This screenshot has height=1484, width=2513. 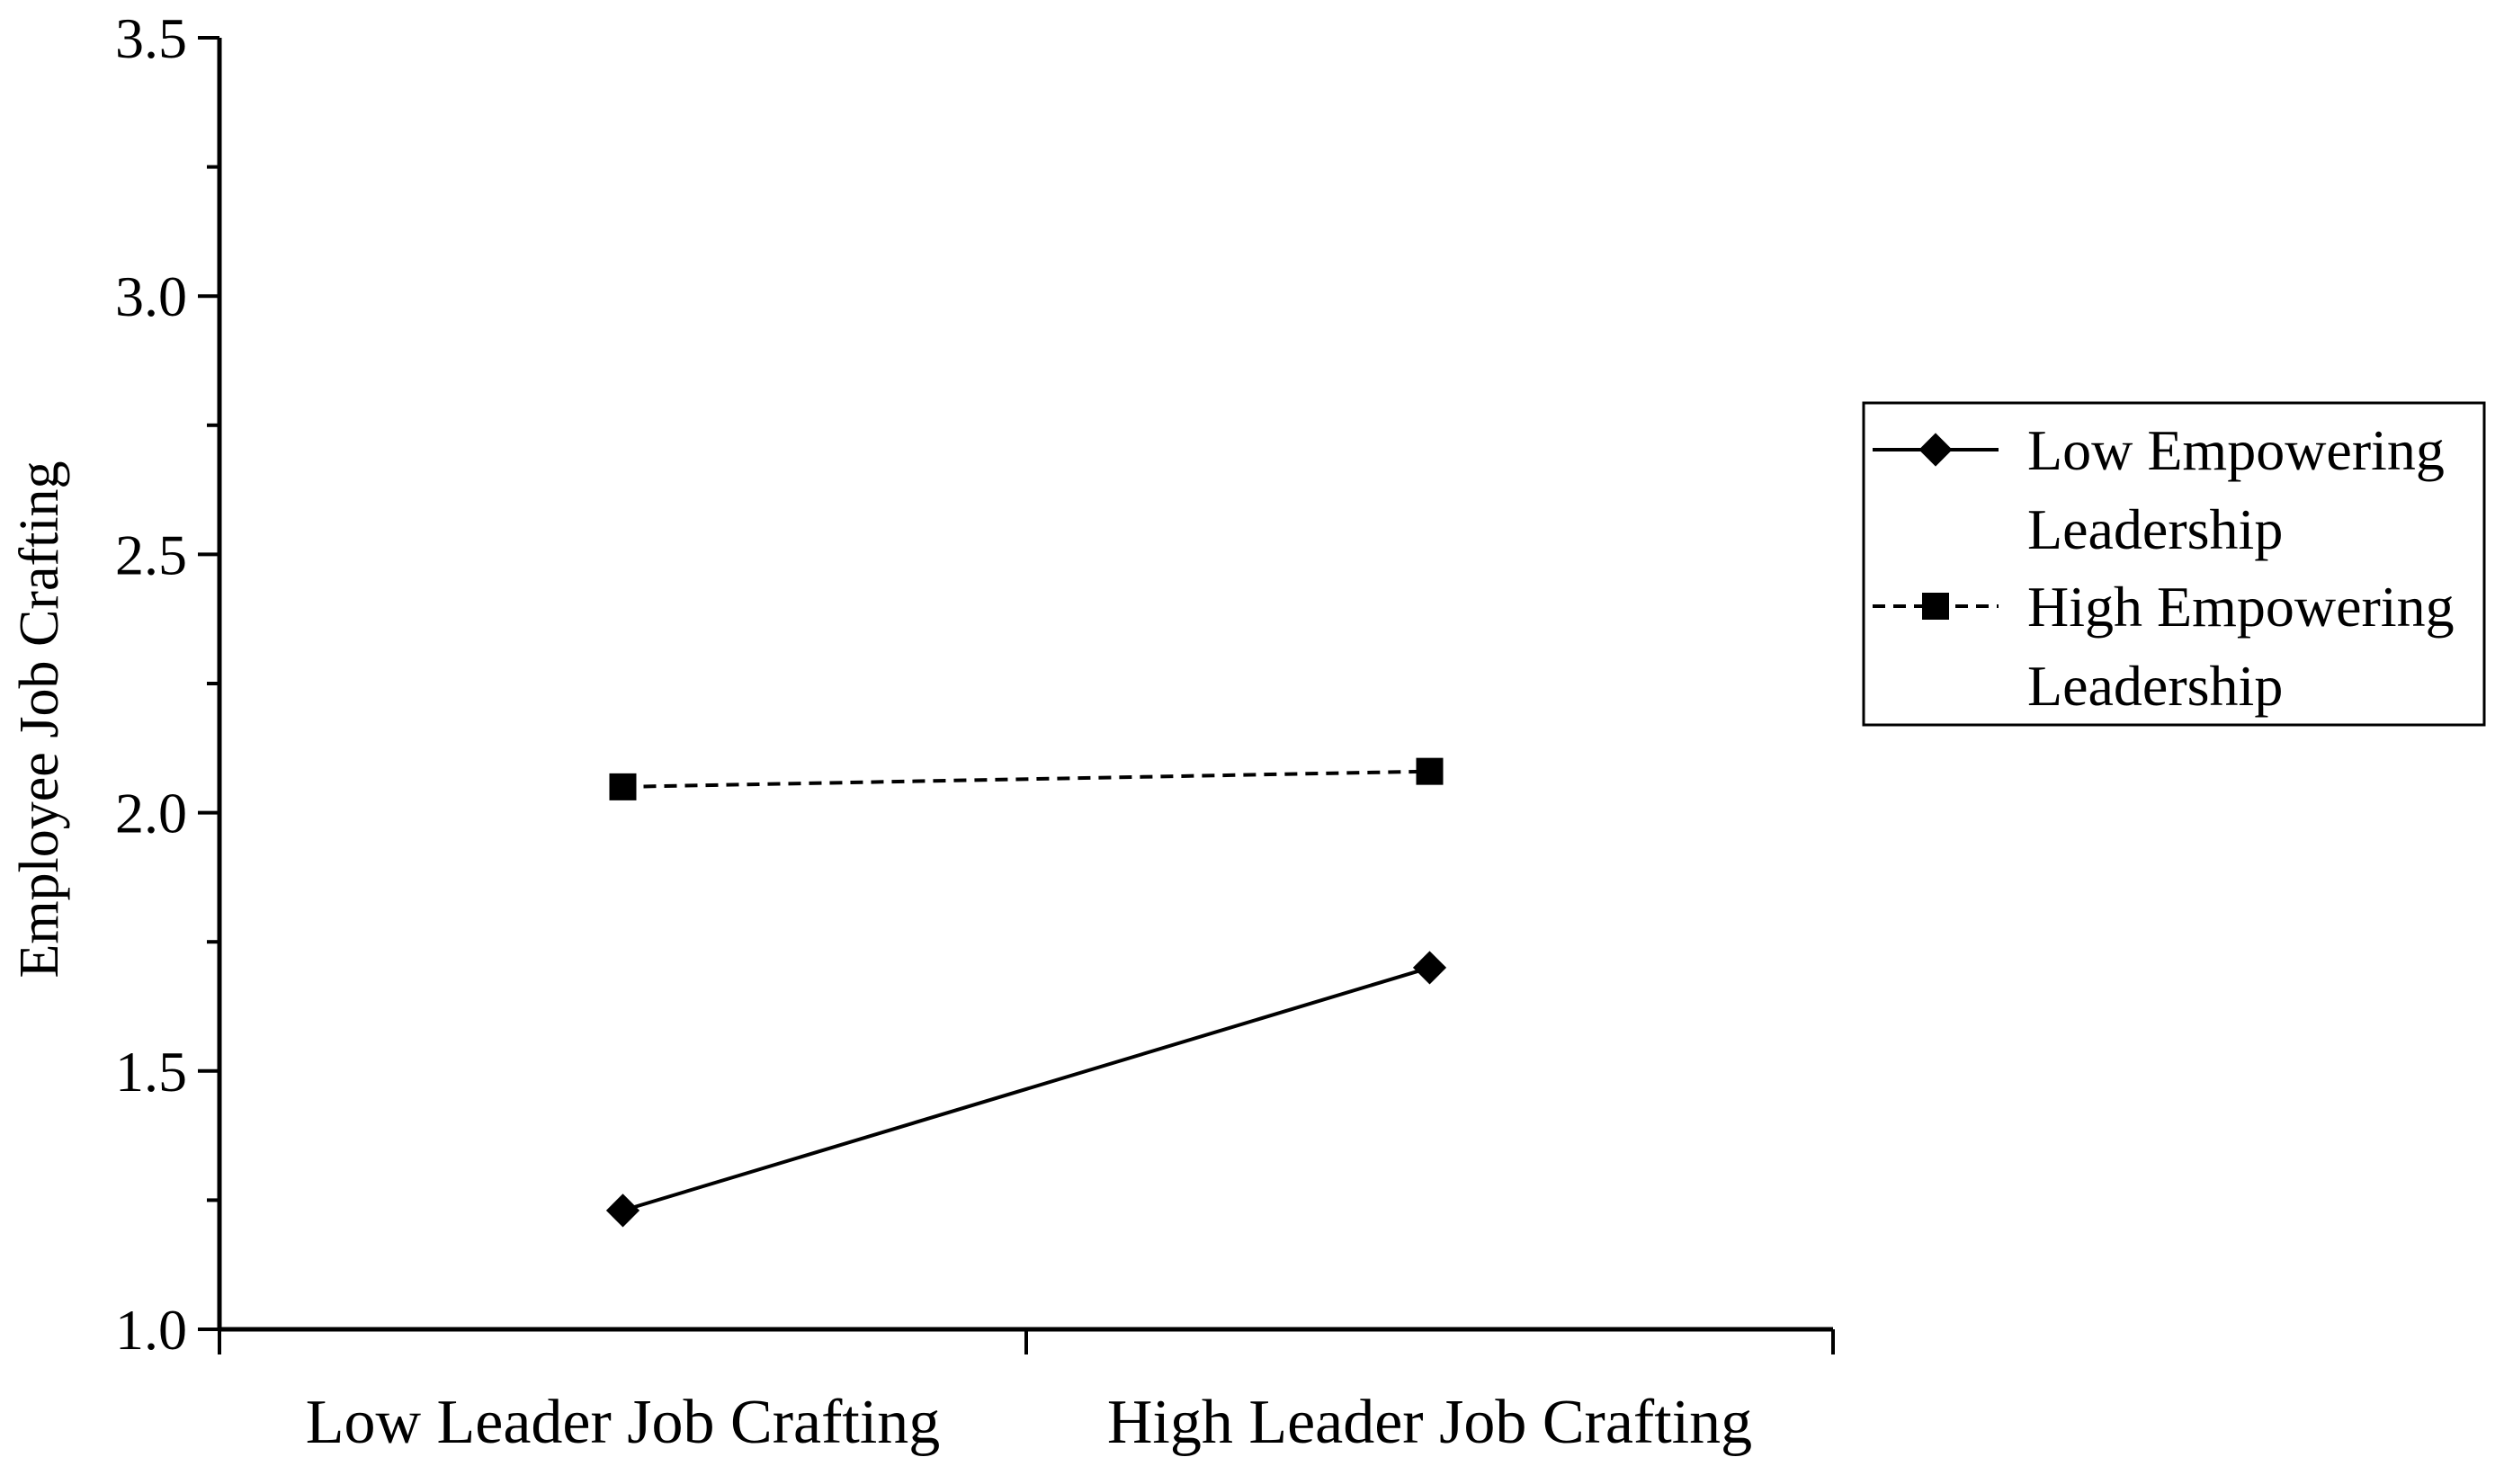 I want to click on chart-series, so click(x=1026, y=992).